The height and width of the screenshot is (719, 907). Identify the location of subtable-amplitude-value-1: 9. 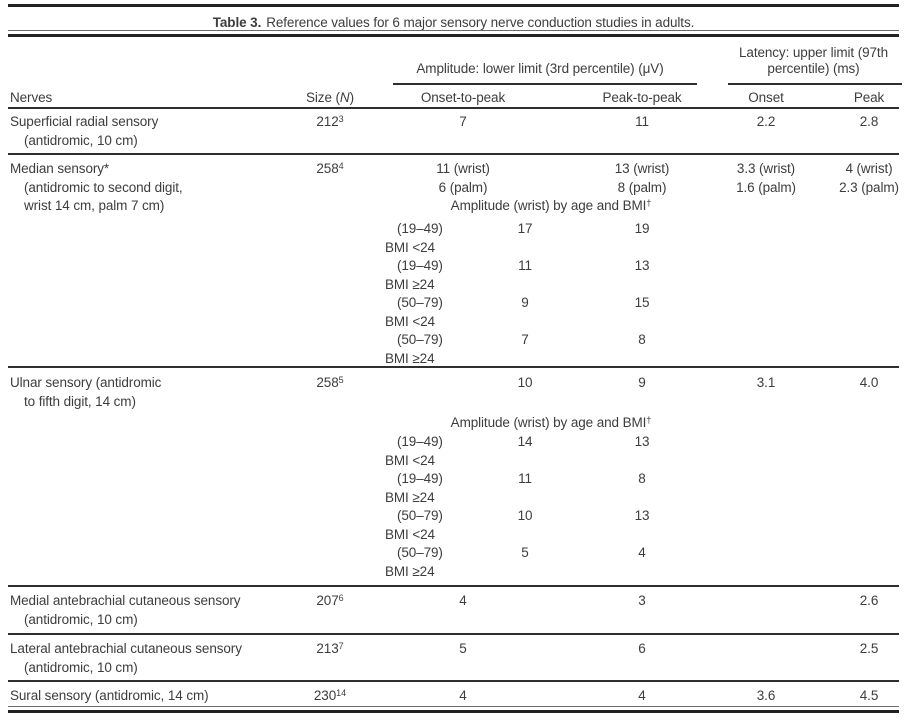
(525, 302).